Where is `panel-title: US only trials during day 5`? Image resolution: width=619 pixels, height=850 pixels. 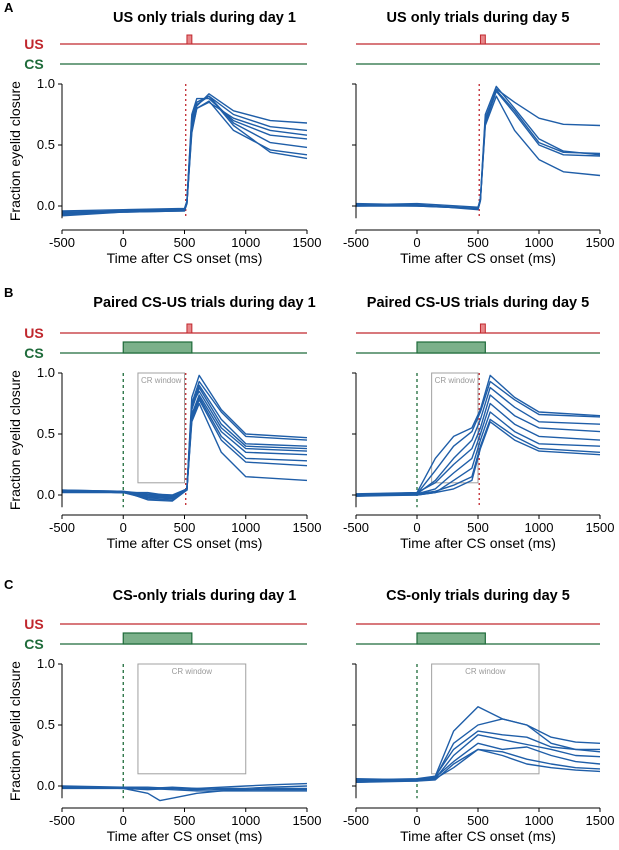
panel-title: US only trials during day 5 is located at coordinates (478, 18).